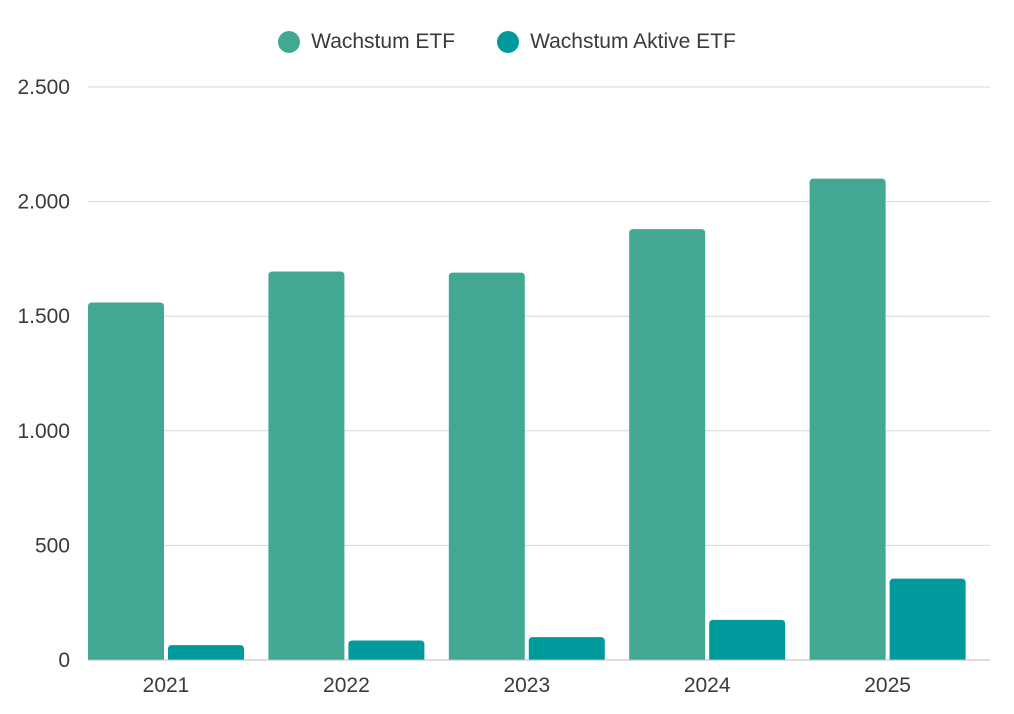 This screenshot has height=714, width=1014. I want to click on legend-item-wachstum-aktive-etf: Wachstum Aktive ETF, so click(616, 42).